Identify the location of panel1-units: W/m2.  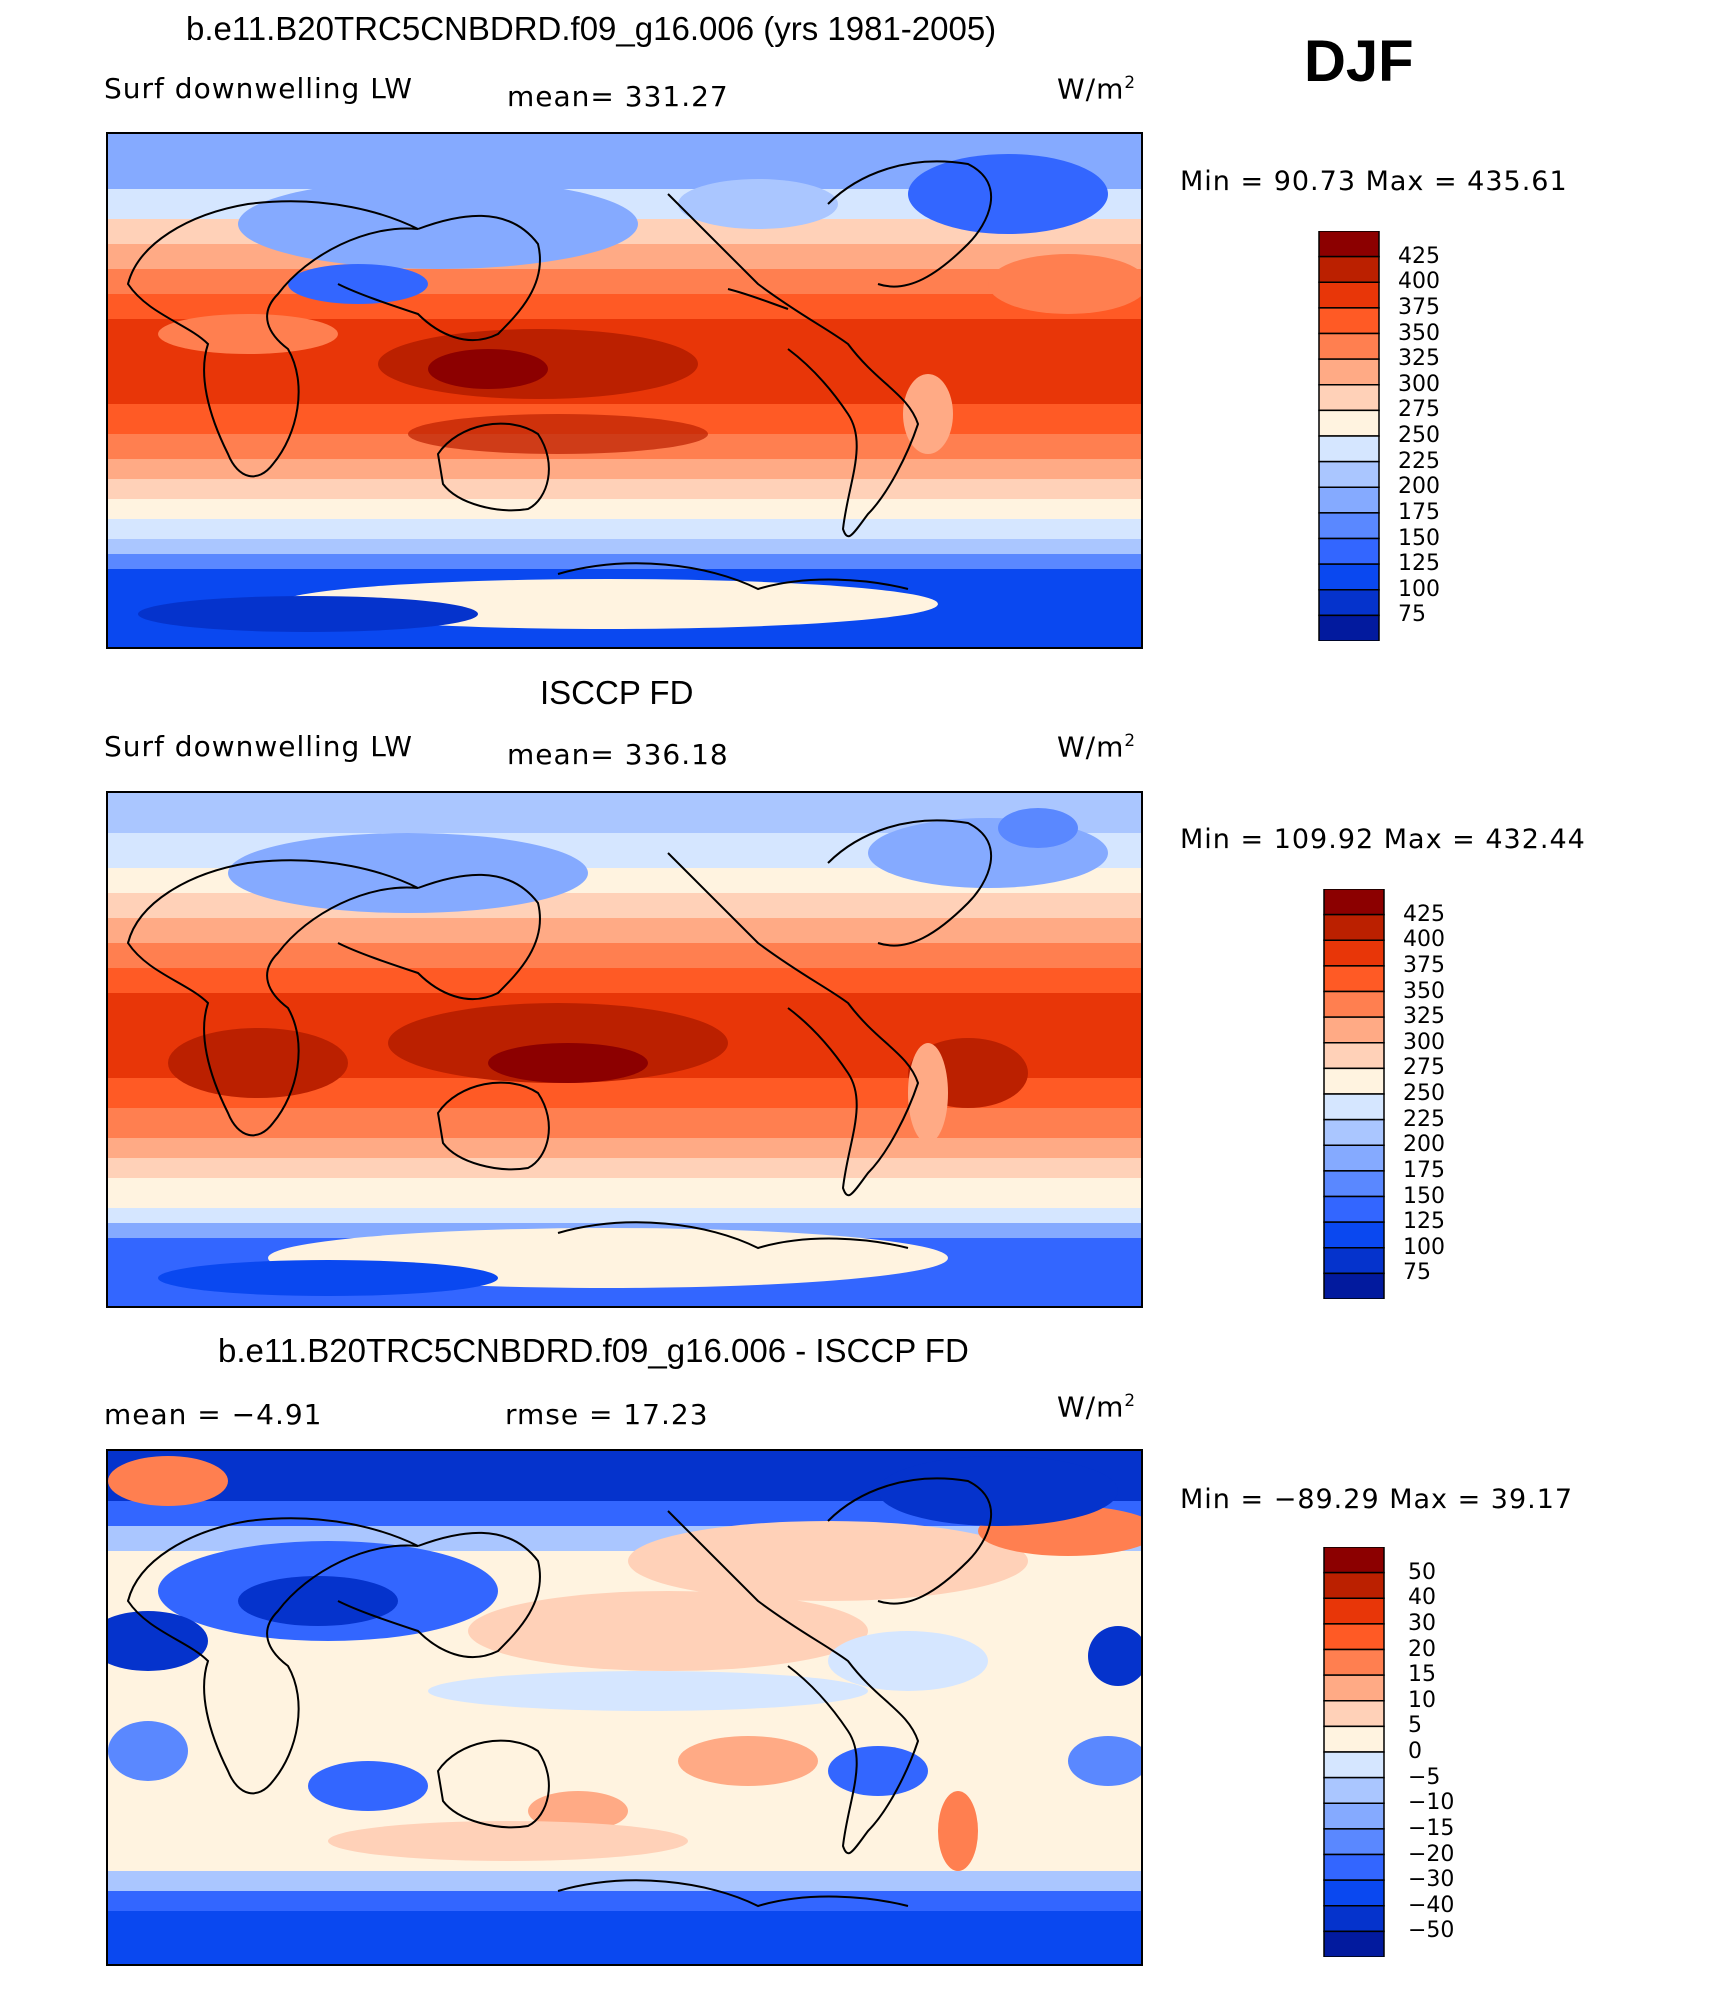
(1097, 89).